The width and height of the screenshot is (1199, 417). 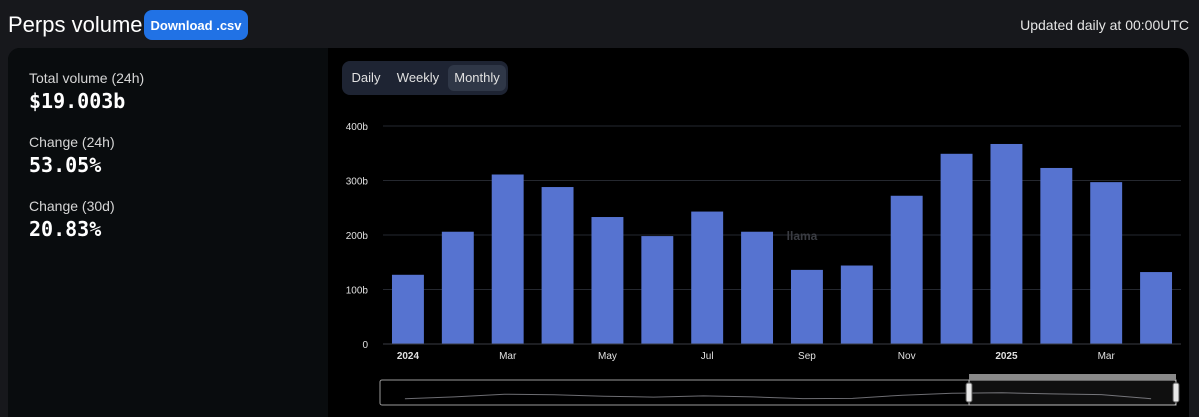 What do you see at coordinates (357, 291) in the screenshot?
I see `y-tick-label: 100b` at bounding box center [357, 291].